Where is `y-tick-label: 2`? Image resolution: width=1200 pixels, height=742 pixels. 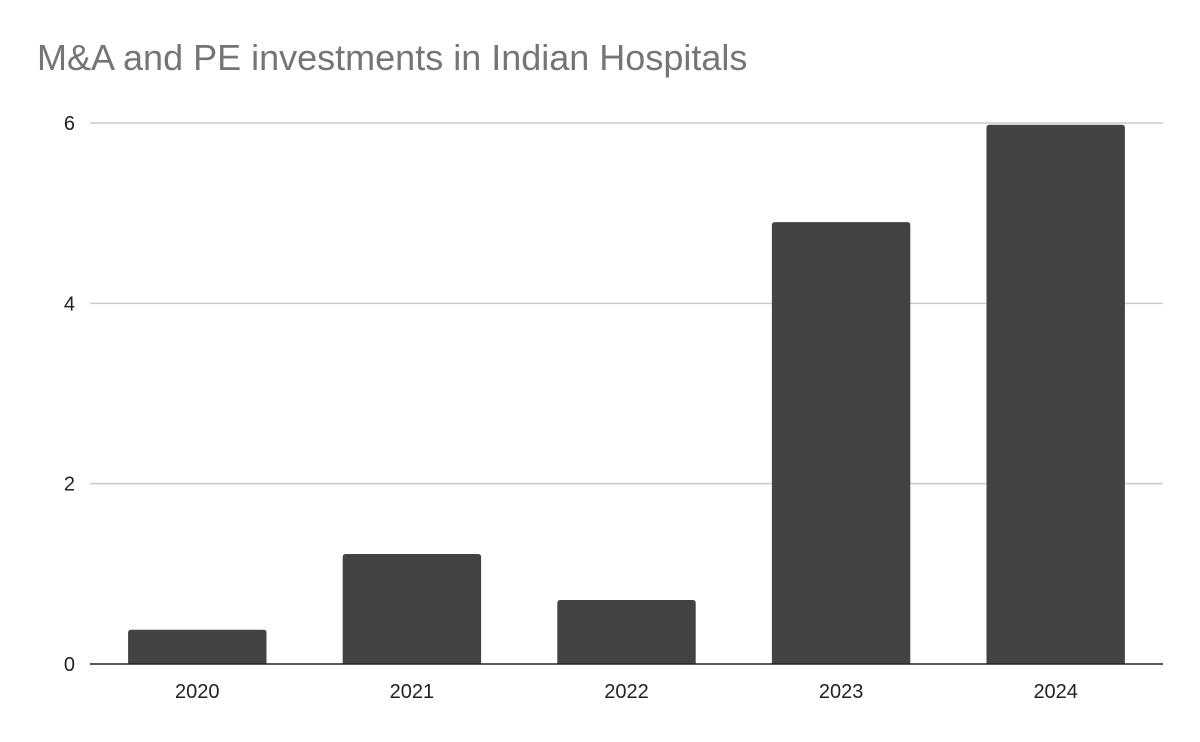
y-tick-label: 2 is located at coordinates (69, 485).